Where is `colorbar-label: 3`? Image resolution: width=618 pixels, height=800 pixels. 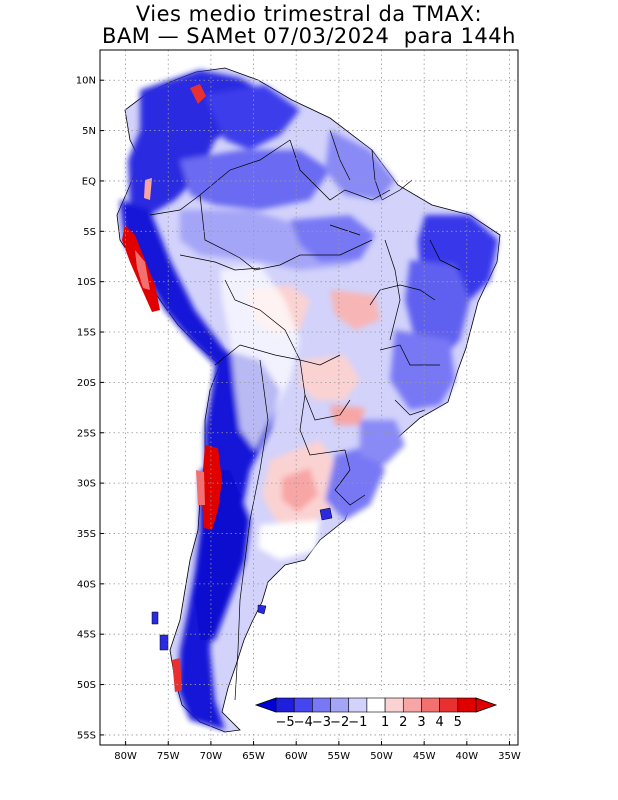
colorbar-label: 3 is located at coordinates (421, 722).